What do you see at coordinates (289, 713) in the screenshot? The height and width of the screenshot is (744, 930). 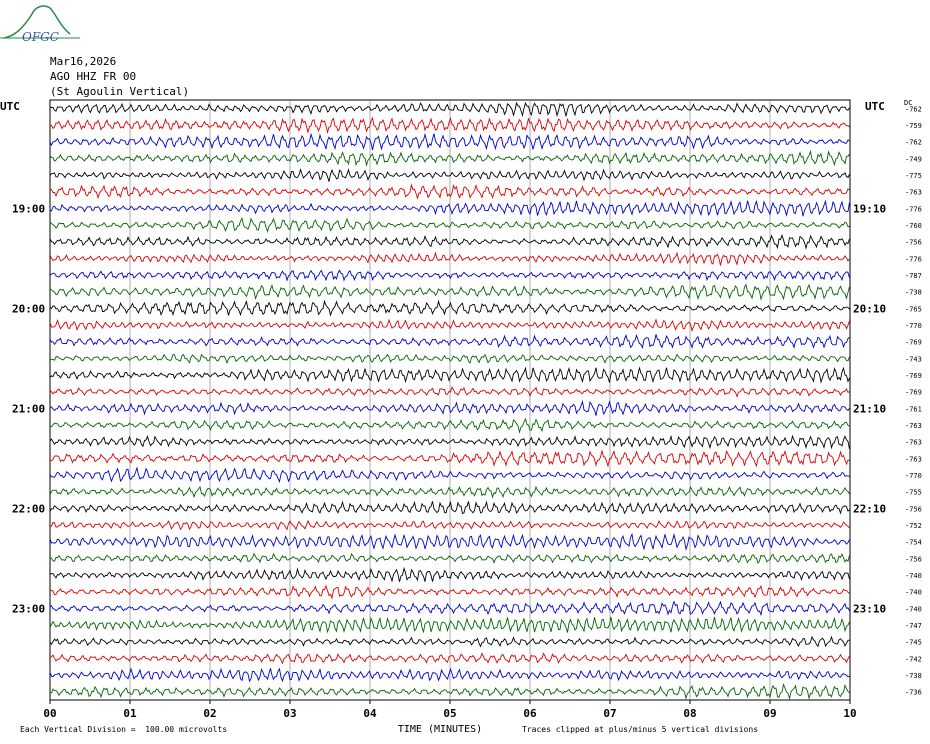 I see `x-tick-label: 03` at bounding box center [289, 713].